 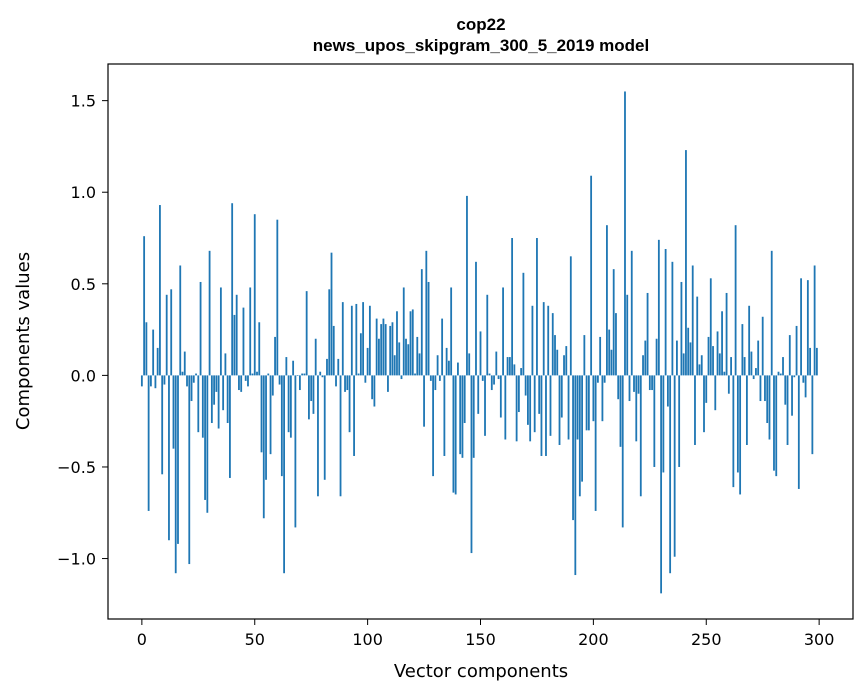 What do you see at coordinates (819, 639) in the screenshot?
I see `x-tick-label: 300` at bounding box center [819, 639].